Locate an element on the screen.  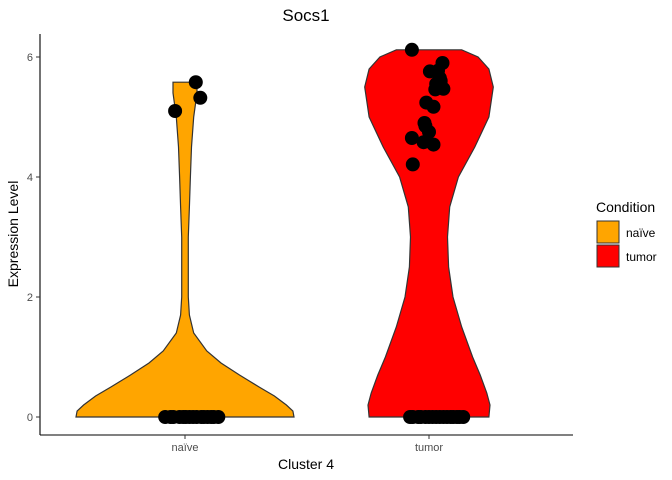
y-tick-label: 4 is located at coordinates (30, 178).